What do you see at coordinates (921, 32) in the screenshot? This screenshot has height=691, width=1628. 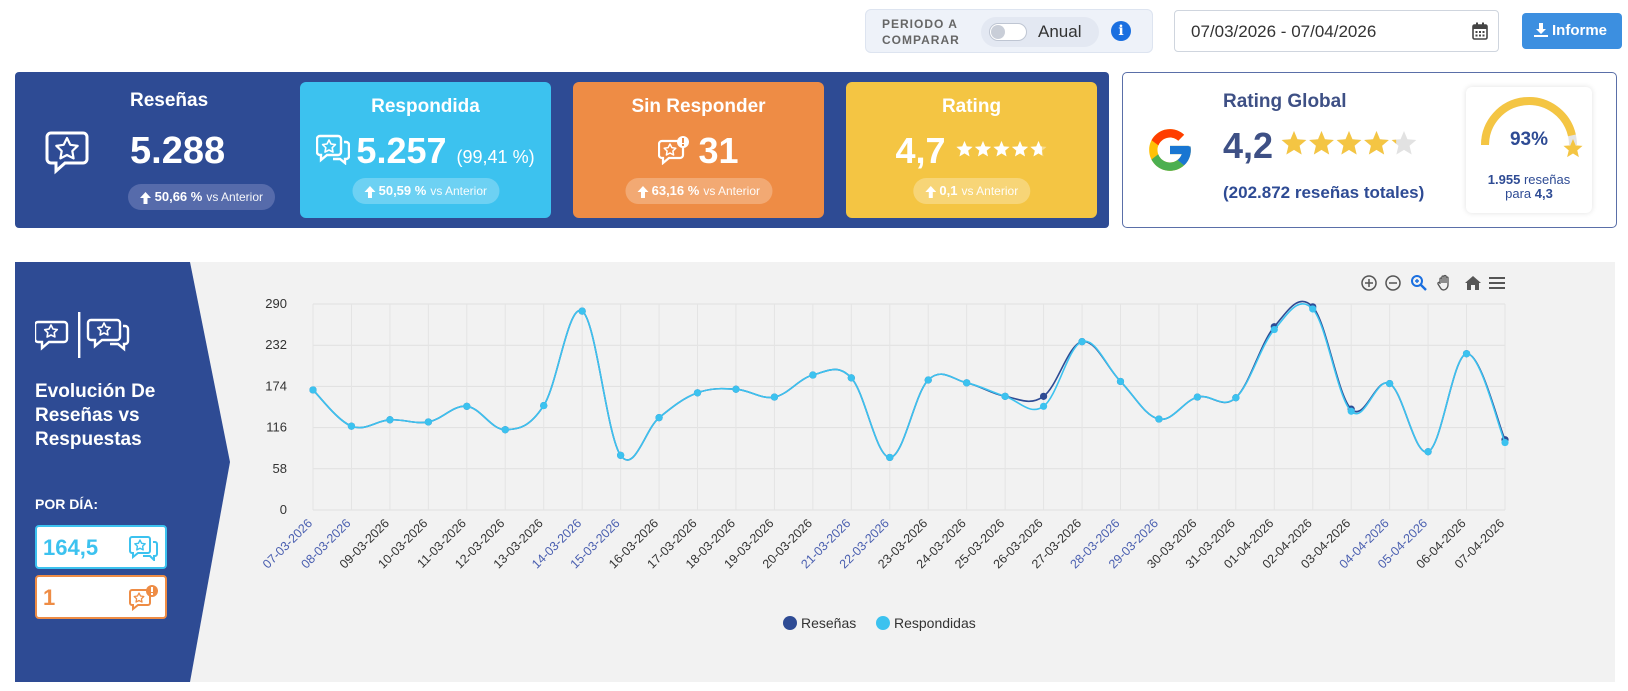 I see `compare-period-label: PERIODO A COMPARAR` at bounding box center [921, 32].